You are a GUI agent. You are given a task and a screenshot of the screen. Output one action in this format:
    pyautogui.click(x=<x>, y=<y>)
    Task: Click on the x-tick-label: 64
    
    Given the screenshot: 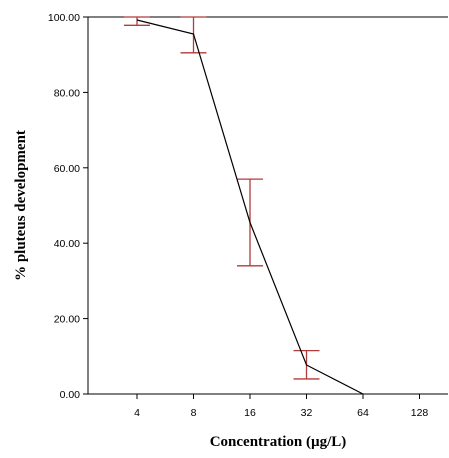 What is the action you would take?
    pyautogui.click(x=363, y=413)
    